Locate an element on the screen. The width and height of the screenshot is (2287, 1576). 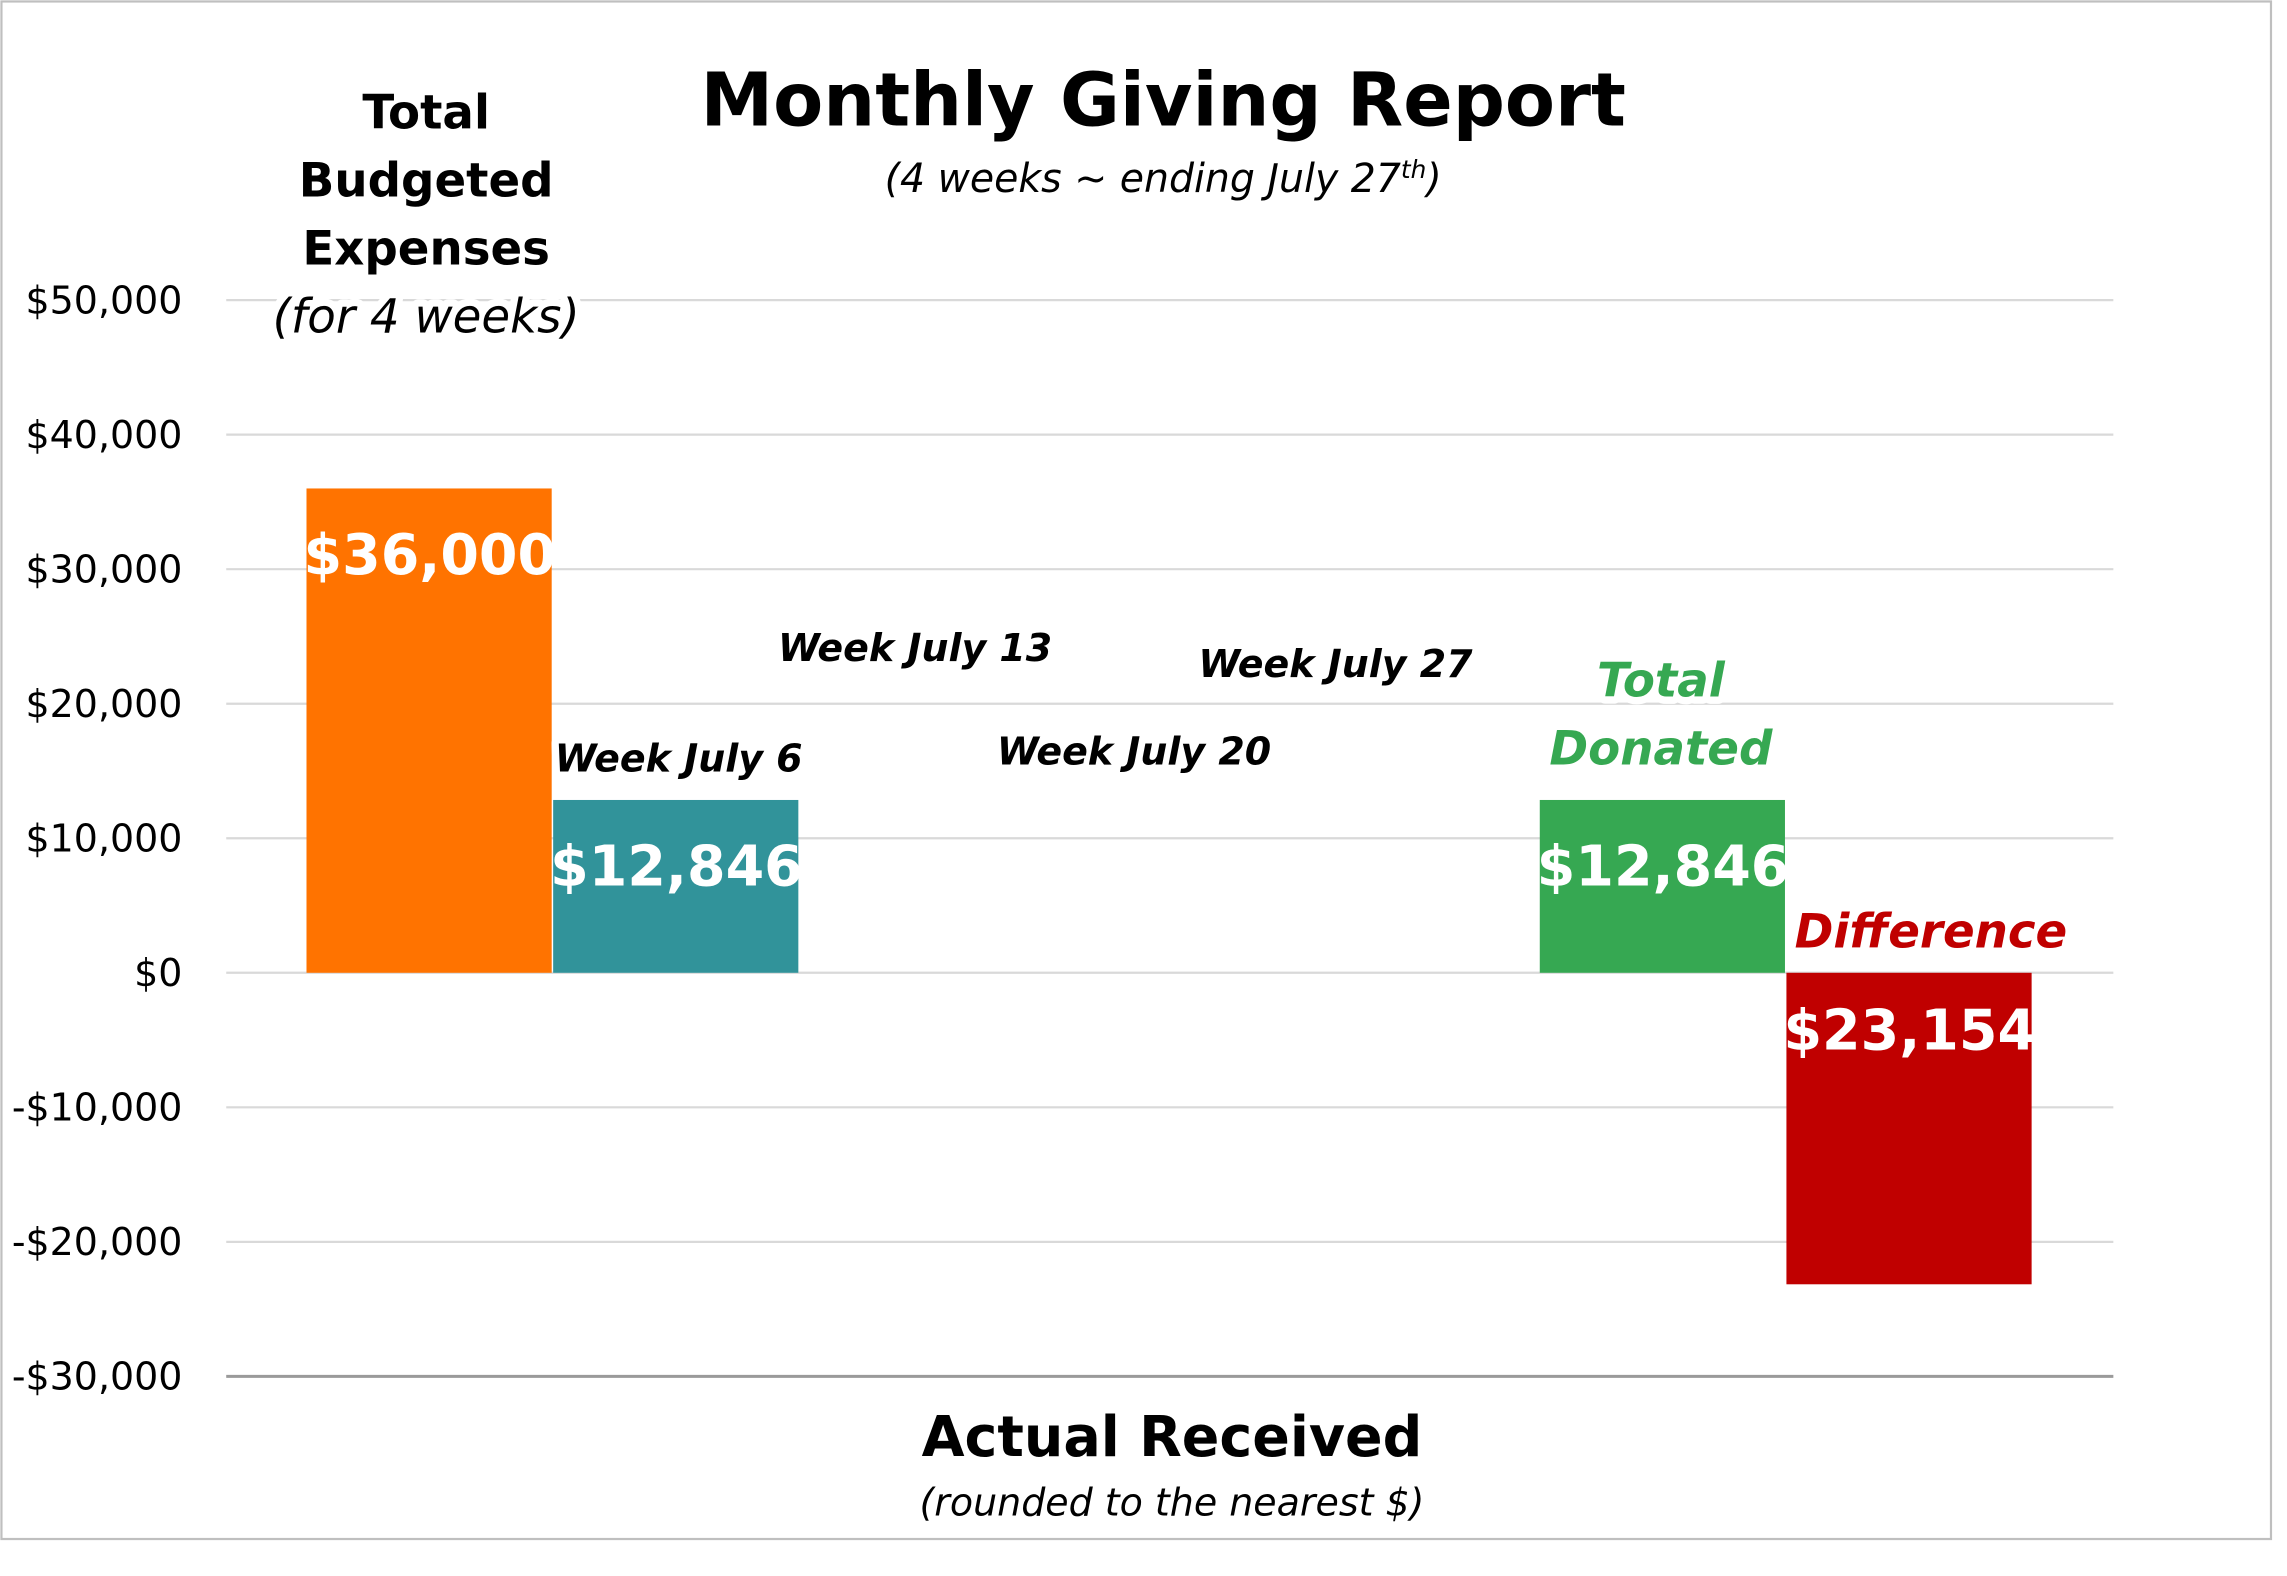
subtitle-part: ) is located at coordinates (1432, 179).